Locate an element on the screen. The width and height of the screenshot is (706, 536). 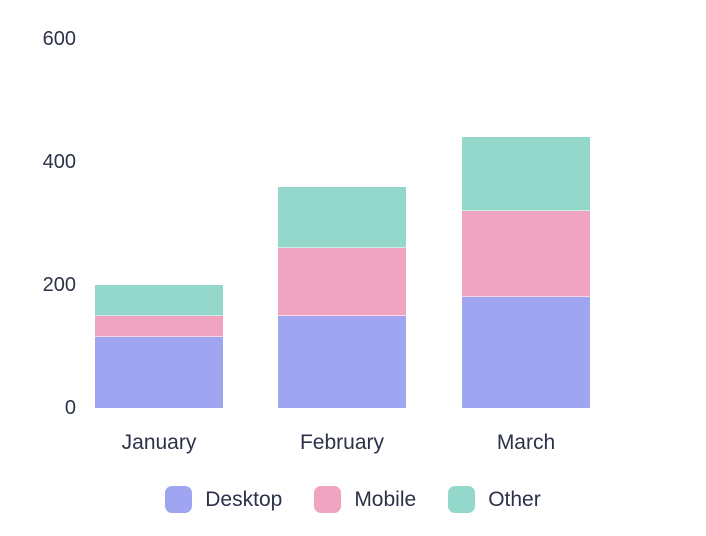
legend-swatch-desktop is located at coordinates (179, 499).